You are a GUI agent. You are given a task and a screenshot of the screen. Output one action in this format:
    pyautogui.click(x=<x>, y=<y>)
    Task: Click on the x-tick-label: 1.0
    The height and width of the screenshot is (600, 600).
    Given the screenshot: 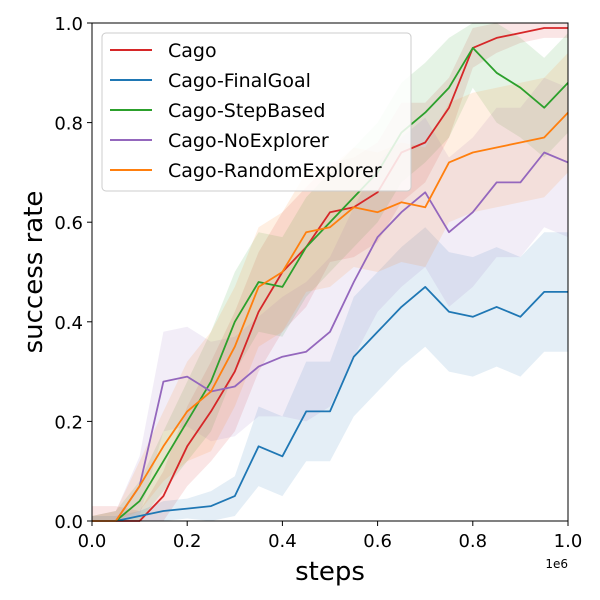 What is the action you would take?
    pyautogui.click(x=568, y=541)
    